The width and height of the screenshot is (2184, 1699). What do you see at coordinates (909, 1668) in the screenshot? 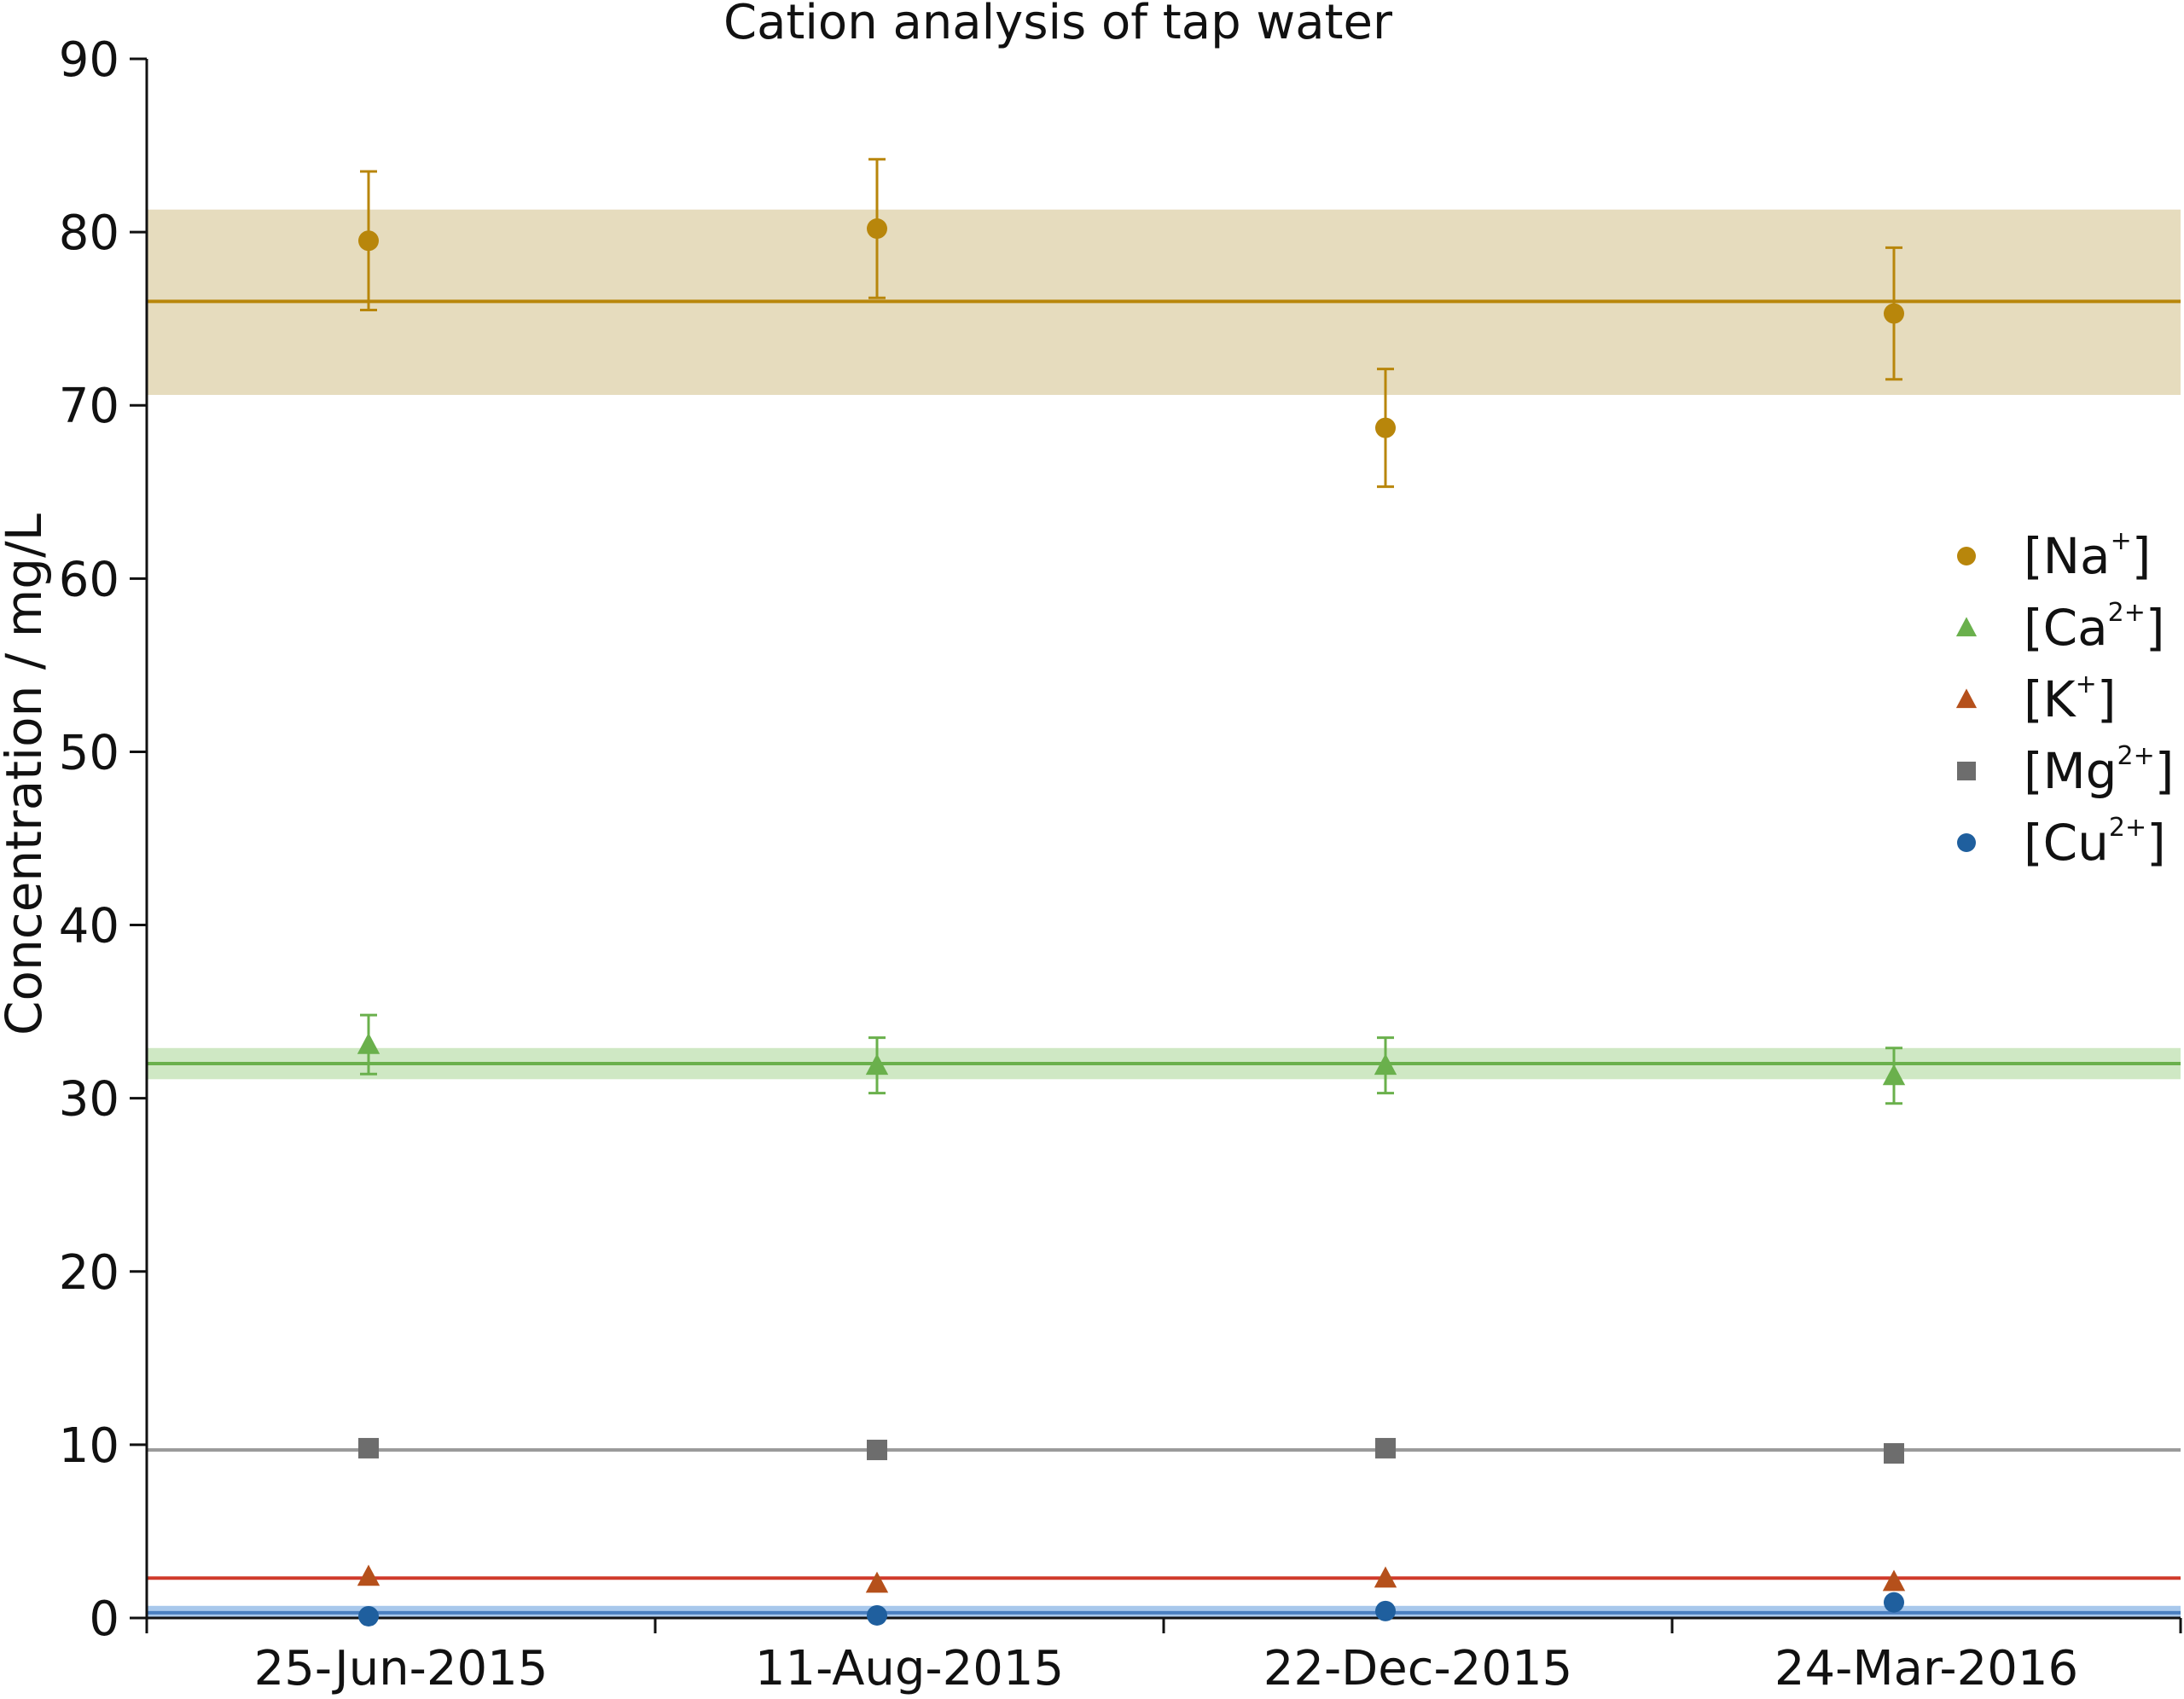
I see `x-tick-label: 11-Aug-2015` at bounding box center [909, 1668].